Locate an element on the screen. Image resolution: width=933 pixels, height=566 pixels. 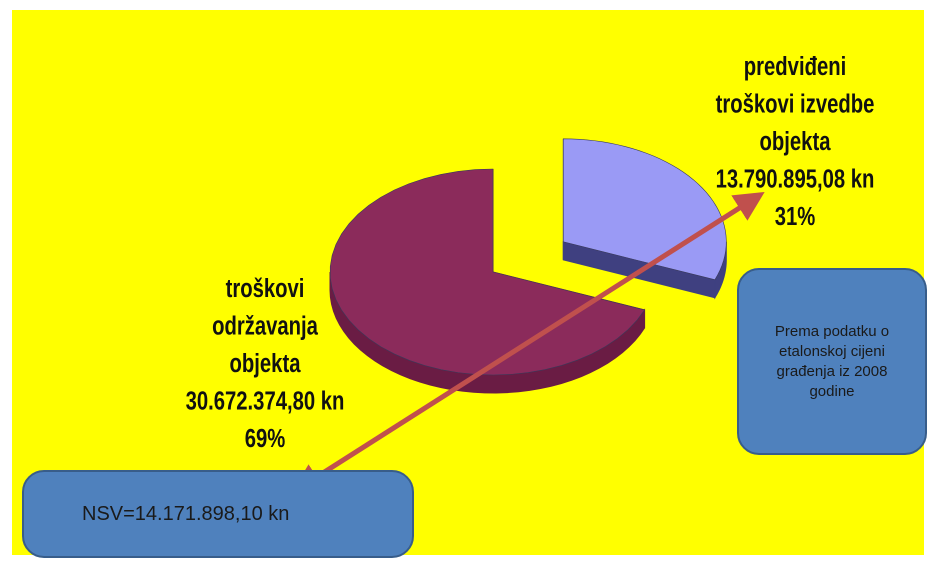
category-line: predviđeni is located at coordinates (795, 66).